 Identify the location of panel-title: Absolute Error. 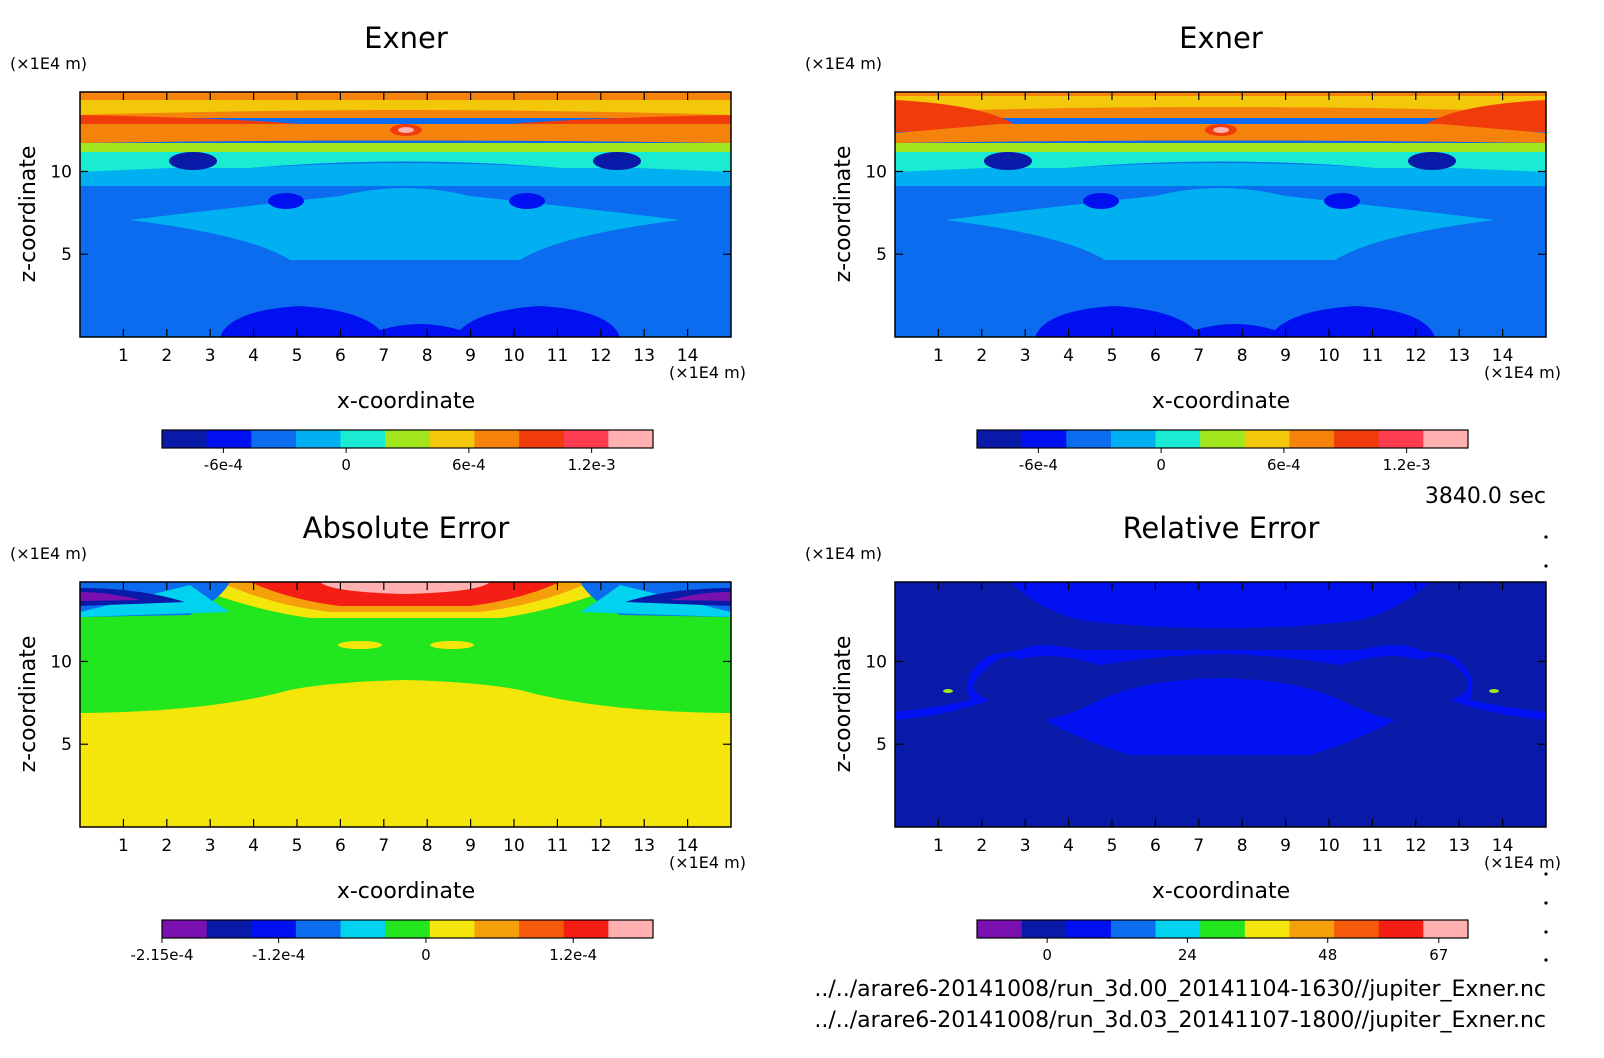
(406, 528).